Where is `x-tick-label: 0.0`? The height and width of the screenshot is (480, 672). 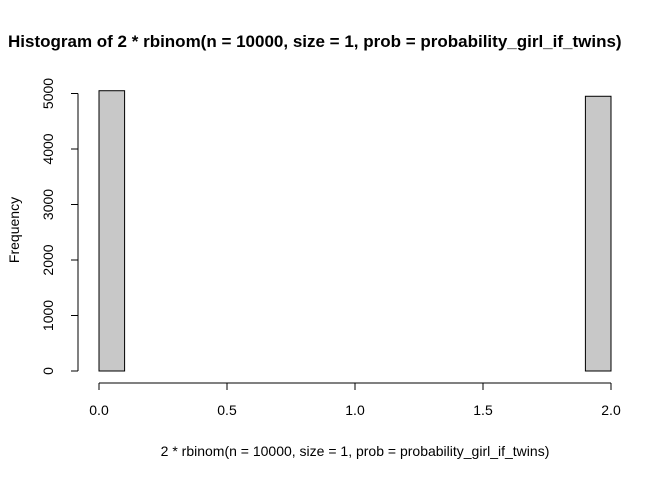 x-tick-label: 0.0 is located at coordinates (99, 410).